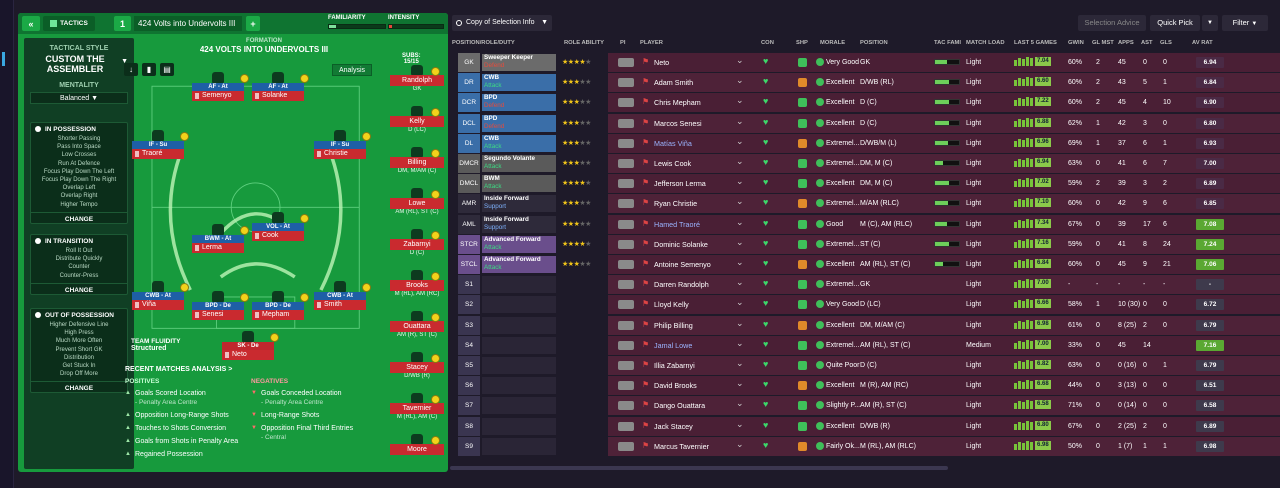 The image size is (1280, 488). What do you see at coordinates (678, 123) in the screenshot?
I see `player-name: Marcos Senesi` at bounding box center [678, 123].